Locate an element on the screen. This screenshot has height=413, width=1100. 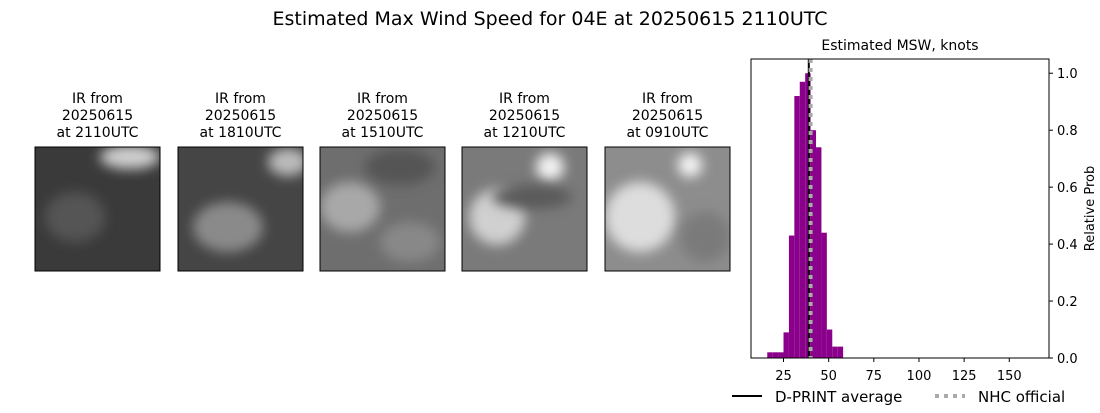
panel-label: at 1210UTC is located at coordinates (525, 133).